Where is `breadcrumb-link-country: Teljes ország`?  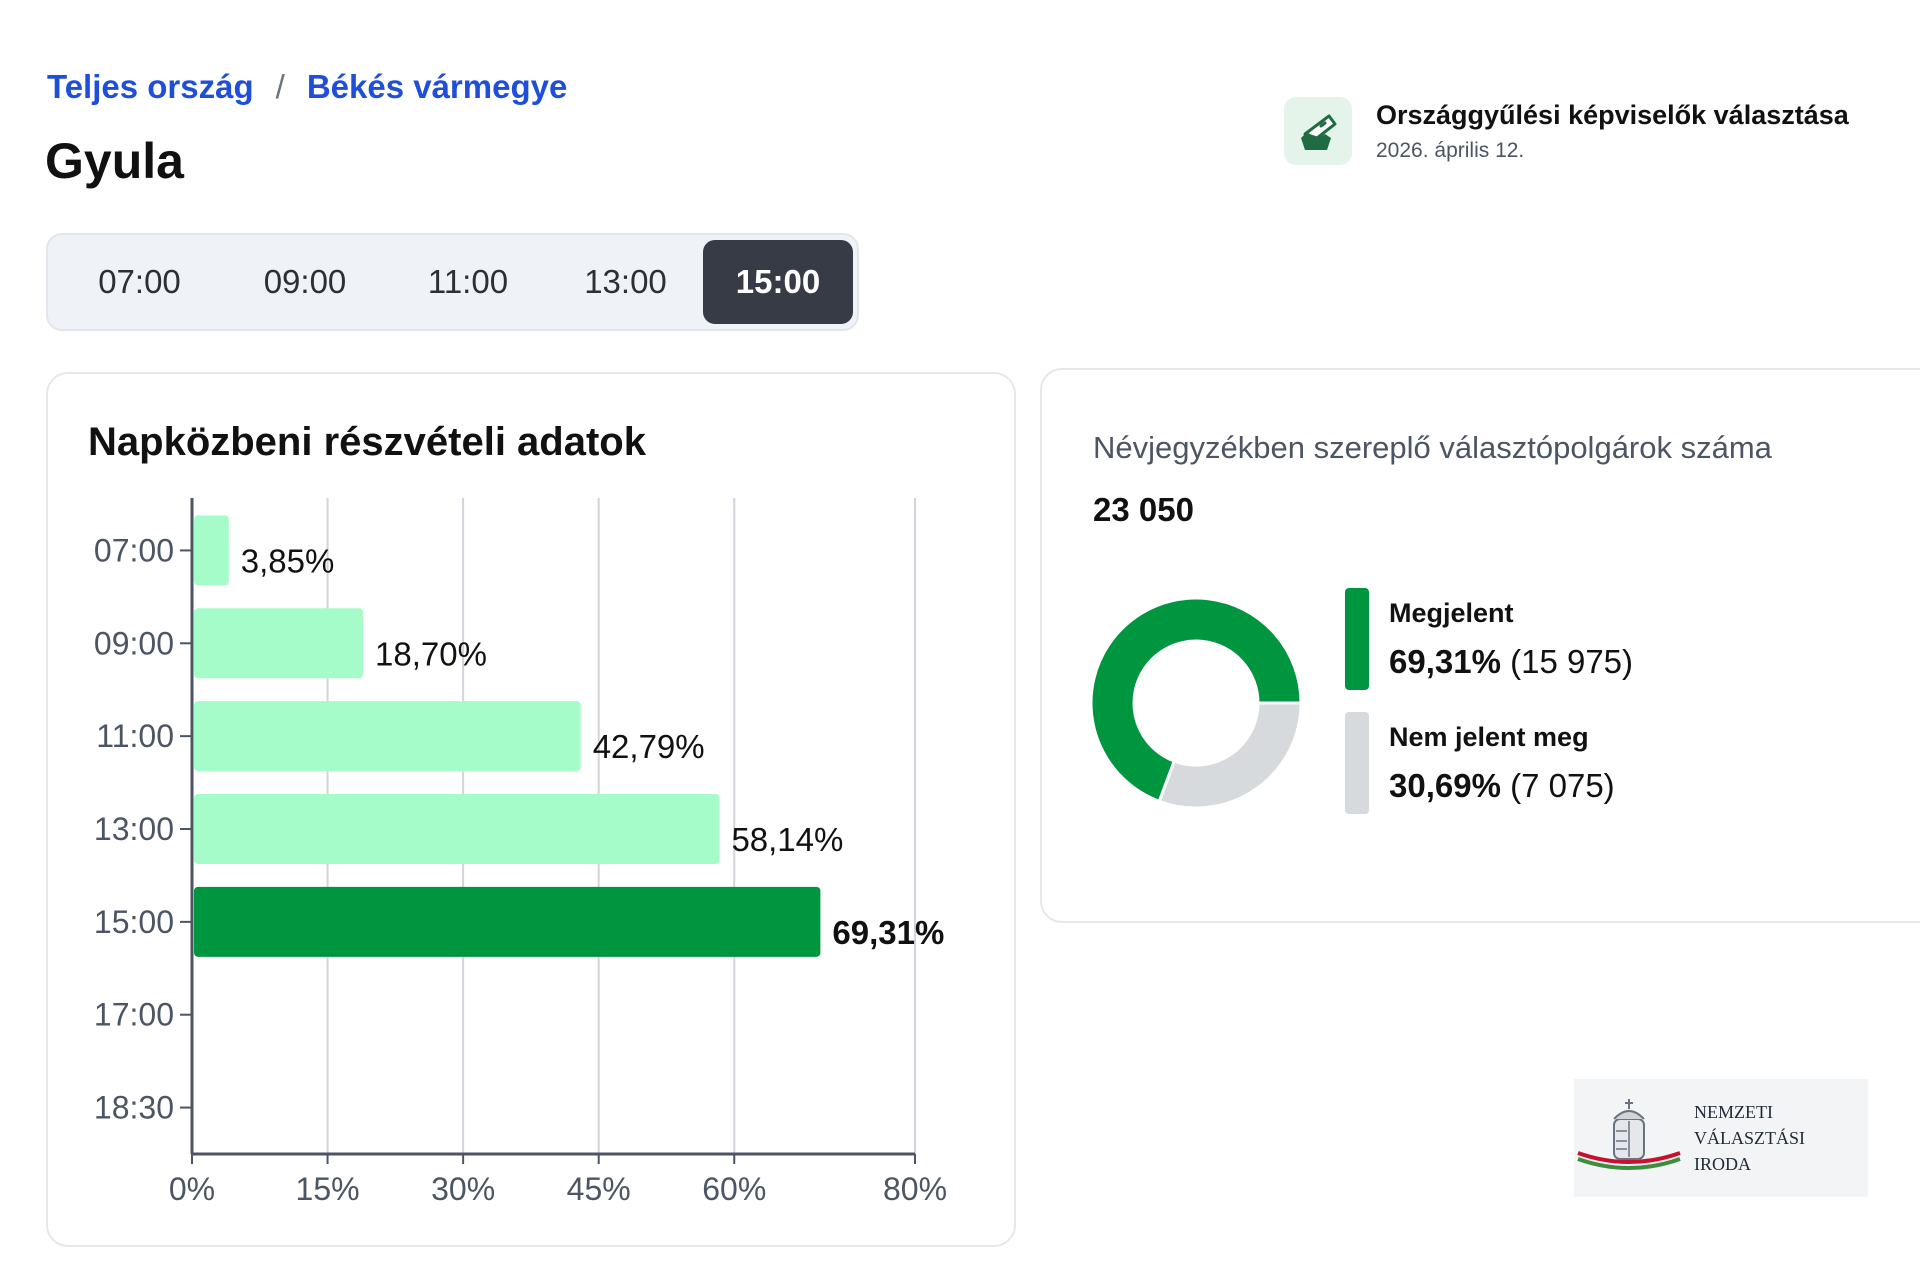 breadcrumb-link-country: Teljes ország is located at coordinates (150, 86).